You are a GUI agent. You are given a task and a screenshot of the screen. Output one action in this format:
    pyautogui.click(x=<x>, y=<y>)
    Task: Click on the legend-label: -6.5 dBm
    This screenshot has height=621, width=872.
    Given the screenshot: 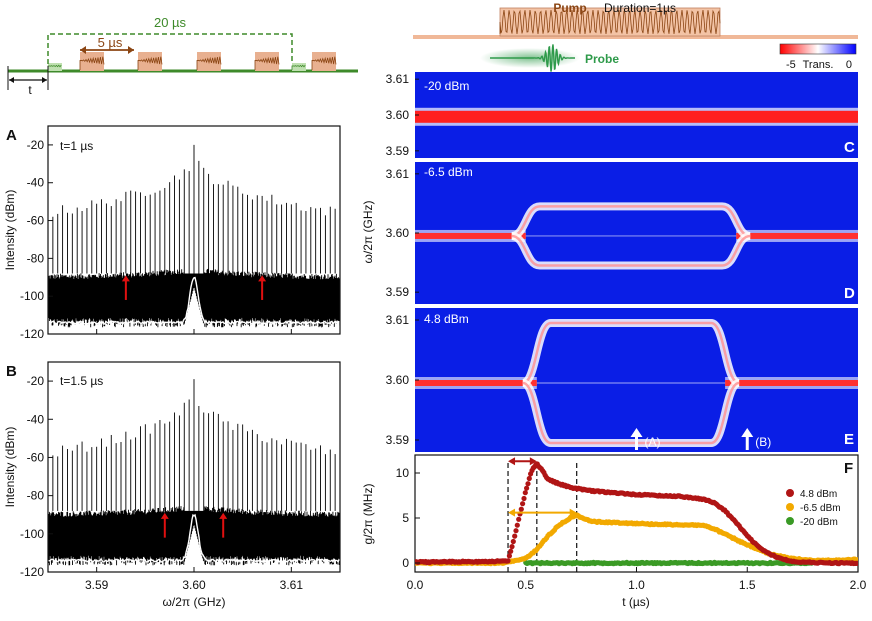 What is the action you would take?
    pyautogui.click(x=820, y=508)
    